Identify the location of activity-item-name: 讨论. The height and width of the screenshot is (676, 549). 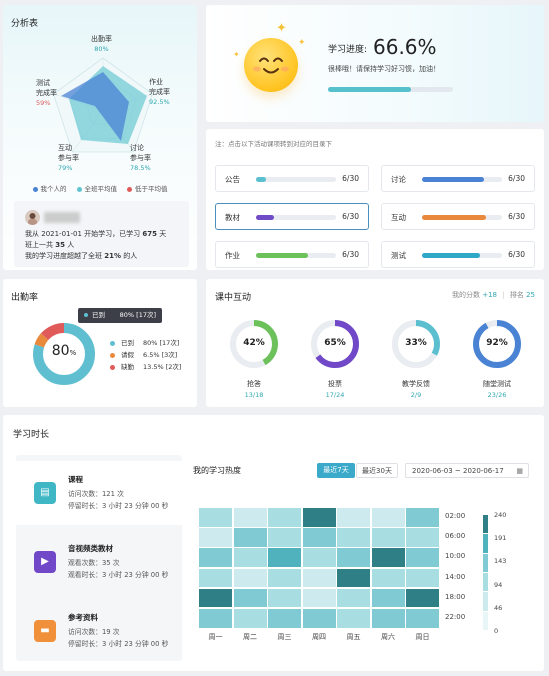
(398, 179).